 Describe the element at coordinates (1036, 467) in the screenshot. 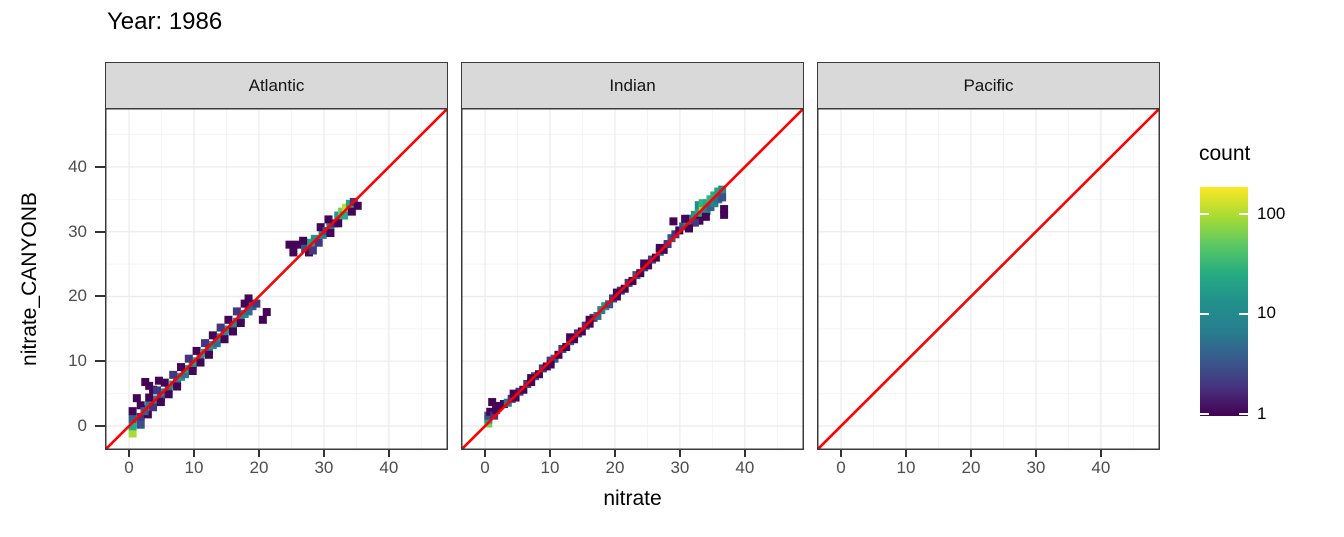

I see `x-tick-label: 30` at that location.